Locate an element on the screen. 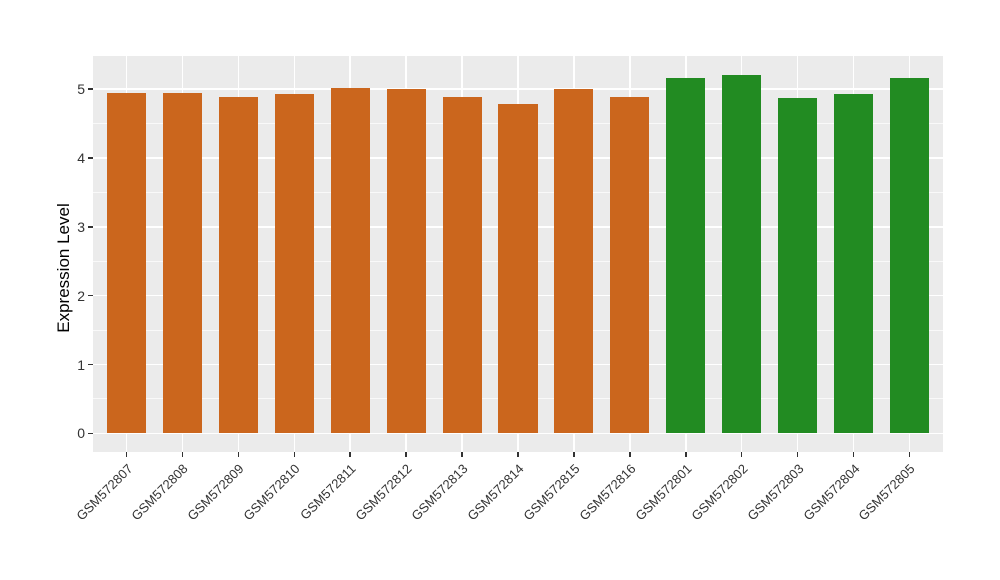  bar-GSM572811 is located at coordinates (350, 261).